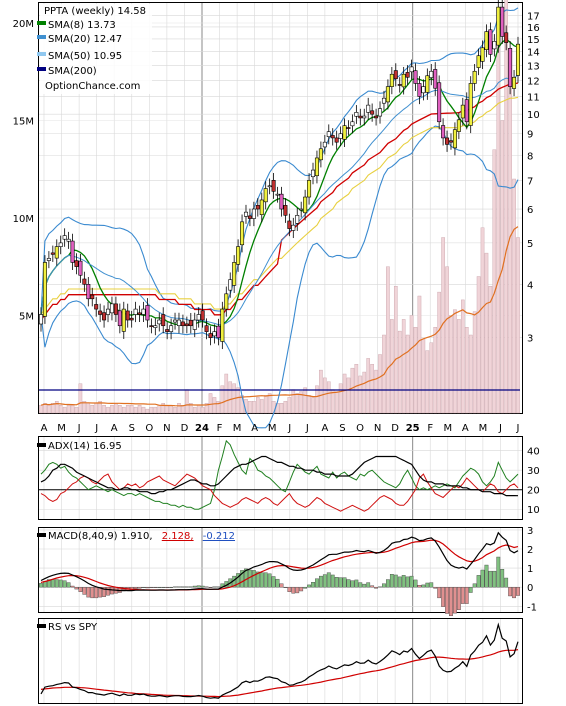 This screenshot has height=706, width=566. Describe the element at coordinates (149, 428) in the screenshot. I see `x-axis-label: O` at that location.